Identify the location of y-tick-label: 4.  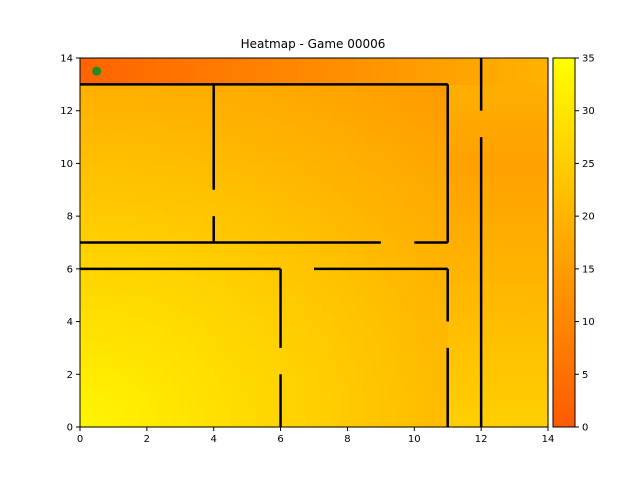
(70, 322).